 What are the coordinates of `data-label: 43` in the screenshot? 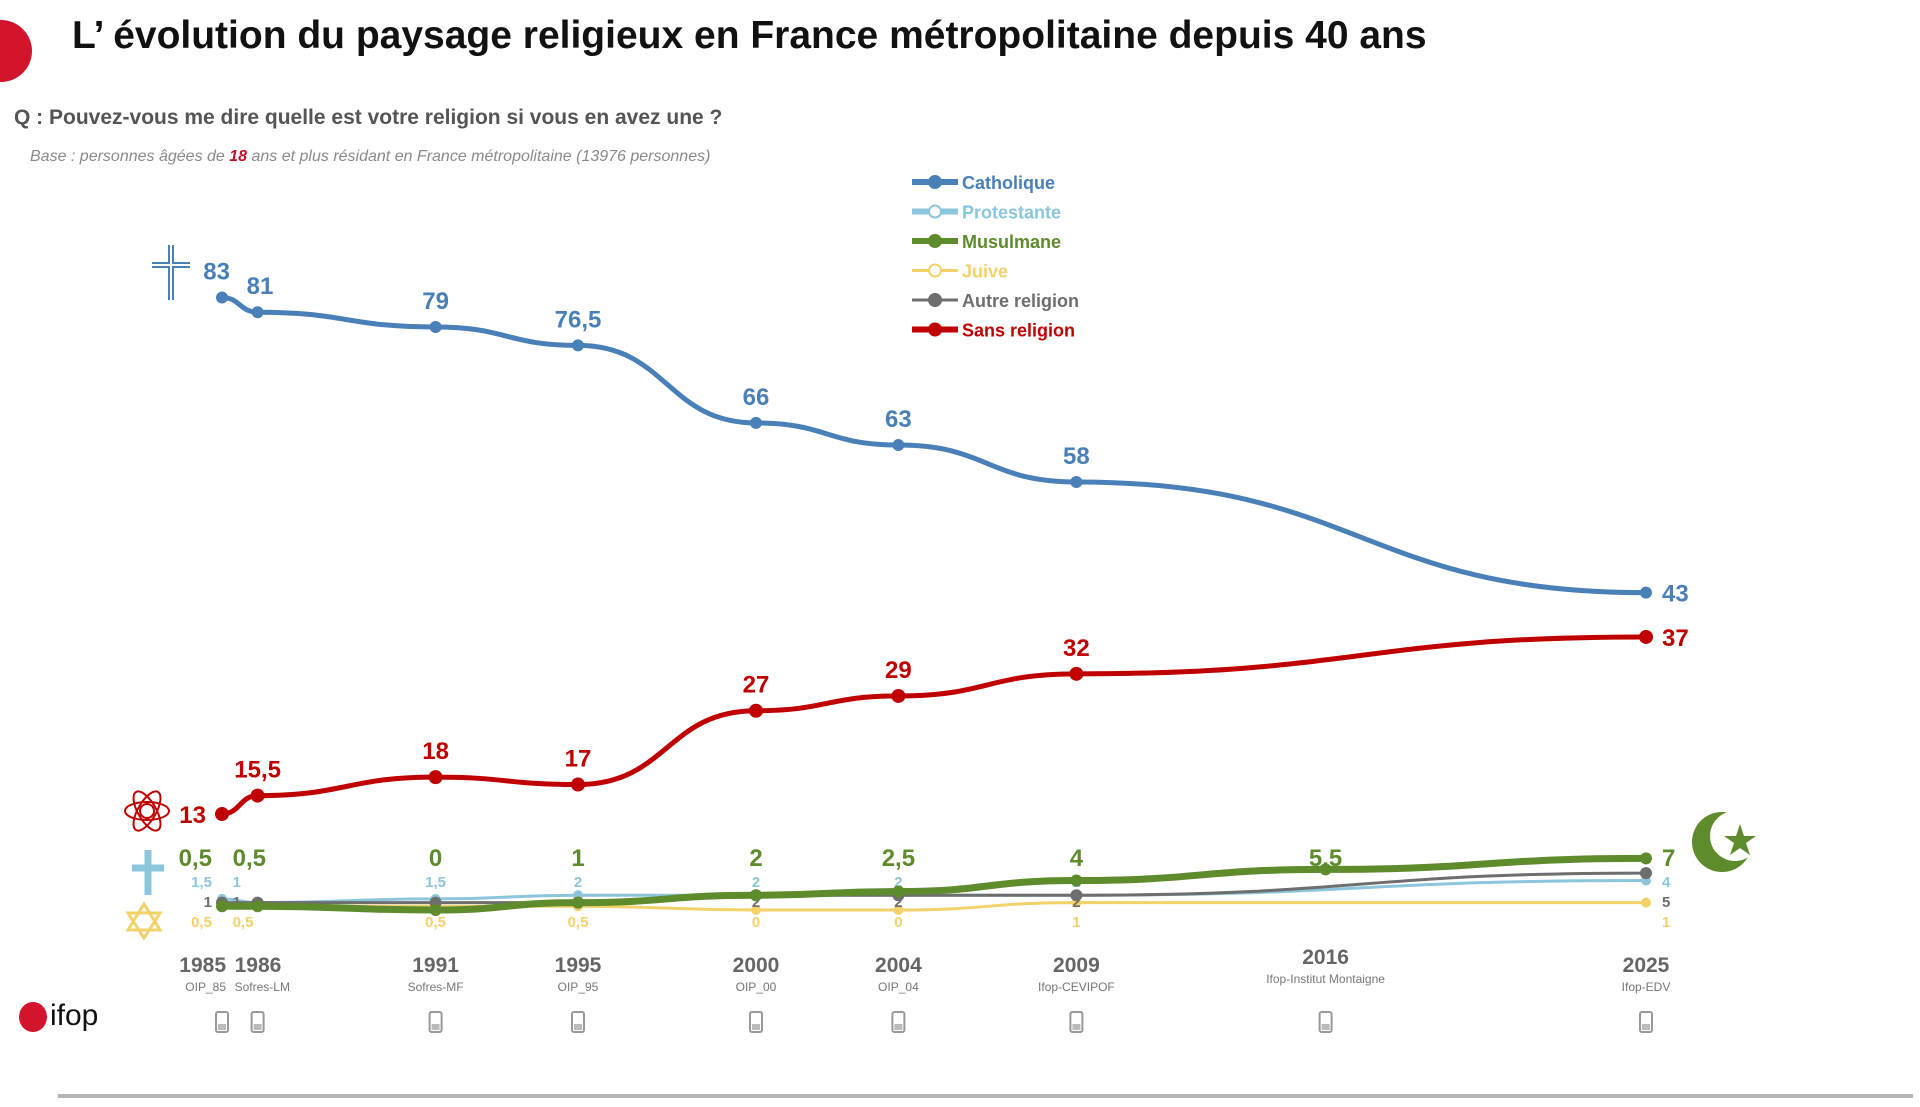 It's located at (1675, 594).